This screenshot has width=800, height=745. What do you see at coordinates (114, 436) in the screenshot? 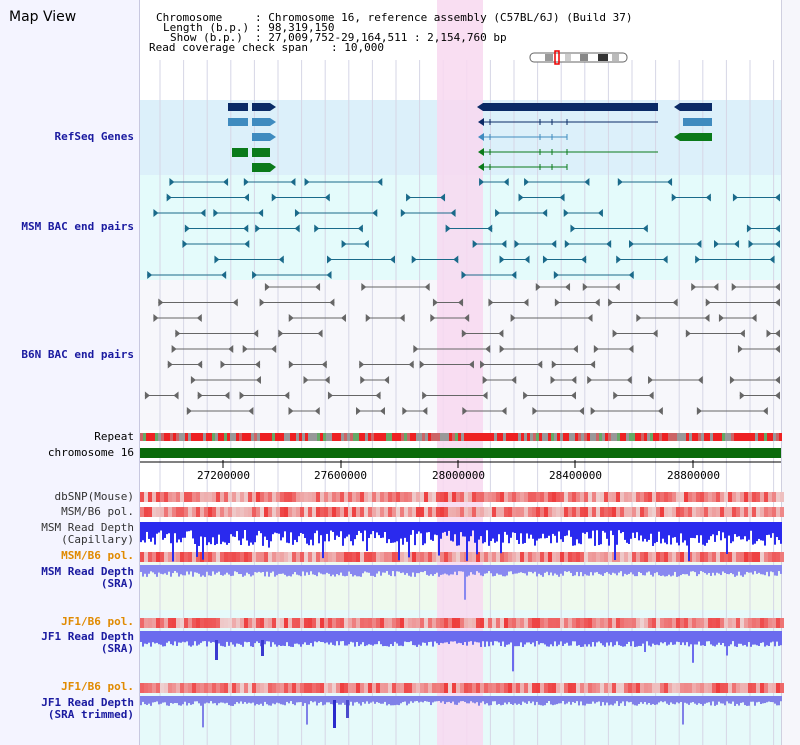
I see `track-label-repeat: Repeat` at bounding box center [114, 436].